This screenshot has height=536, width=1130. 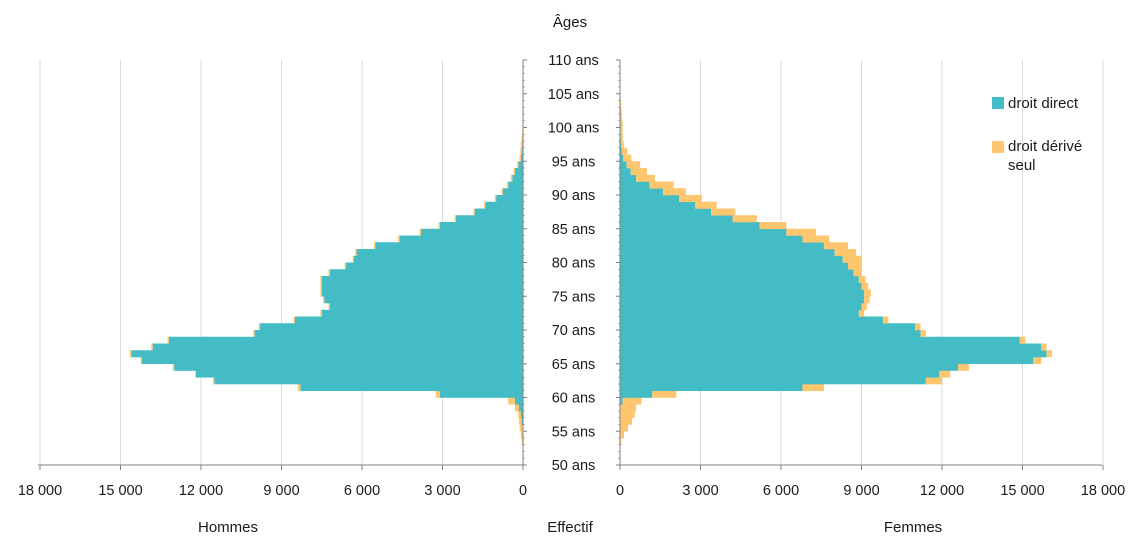 I want to click on age-tick-label: 90 ans, so click(x=574, y=196).